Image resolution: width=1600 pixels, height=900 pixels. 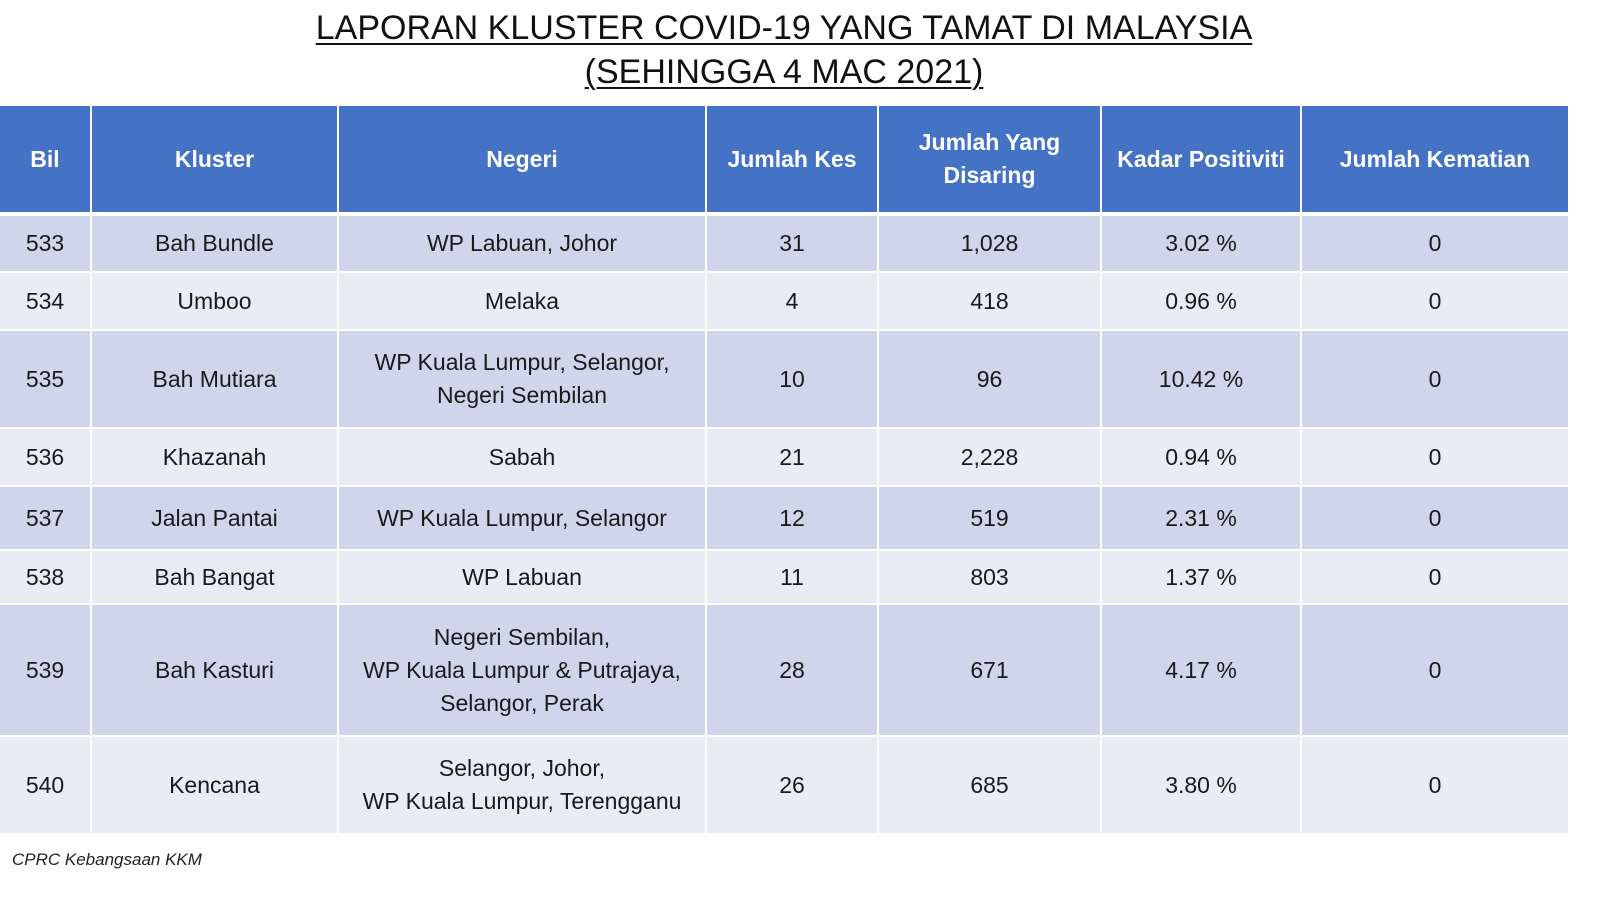 What do you see at coordinates (1201, 518) in the screenshot?
I see `cell-kadar-positiviti: 2.31 %` at bounding box center [1201, 518].